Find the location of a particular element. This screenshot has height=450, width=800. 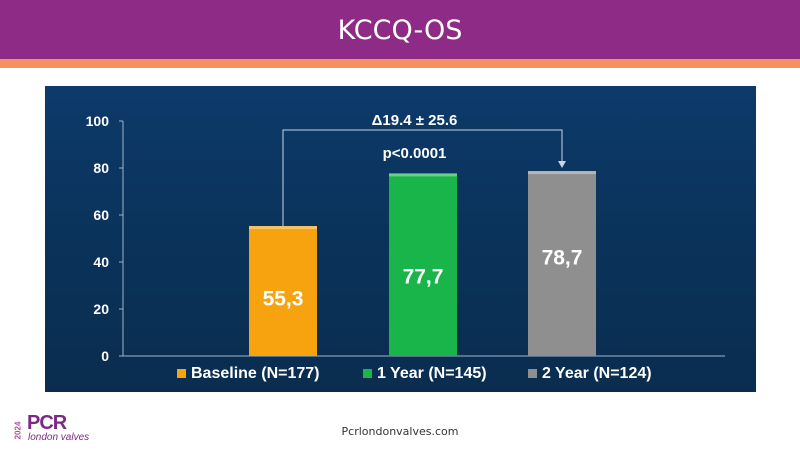

annotation-bracket is located at coordinates (422, 178).